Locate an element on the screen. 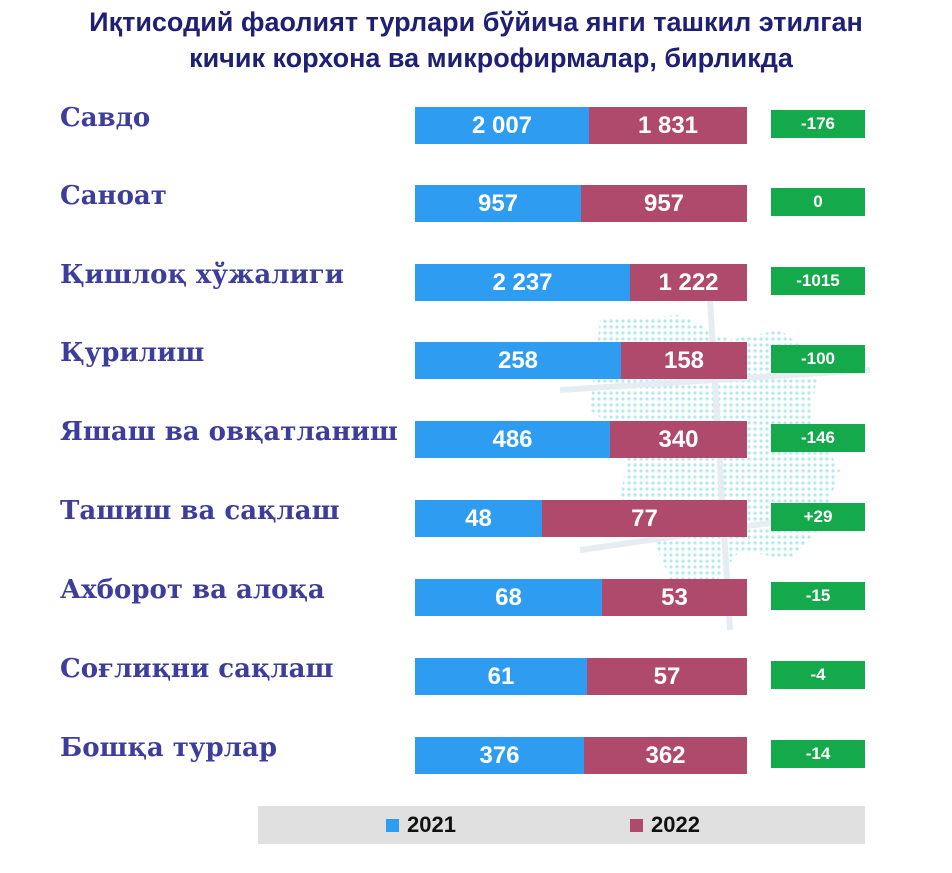  category-label: Соғлиқни сақлаш is located at coordinates (197, 669).